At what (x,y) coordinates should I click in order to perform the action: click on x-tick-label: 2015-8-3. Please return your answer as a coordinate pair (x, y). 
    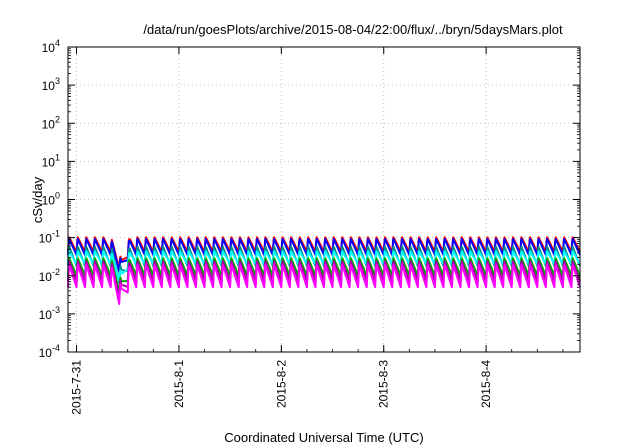
    Looking at the image, I should click on (384, 384).